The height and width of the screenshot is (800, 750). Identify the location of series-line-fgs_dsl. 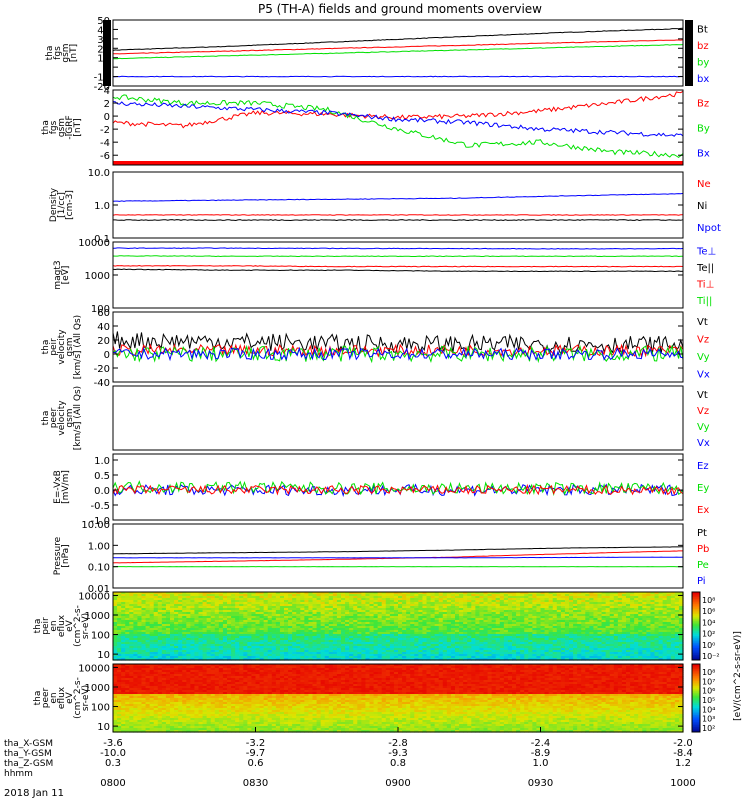
(398, 126).